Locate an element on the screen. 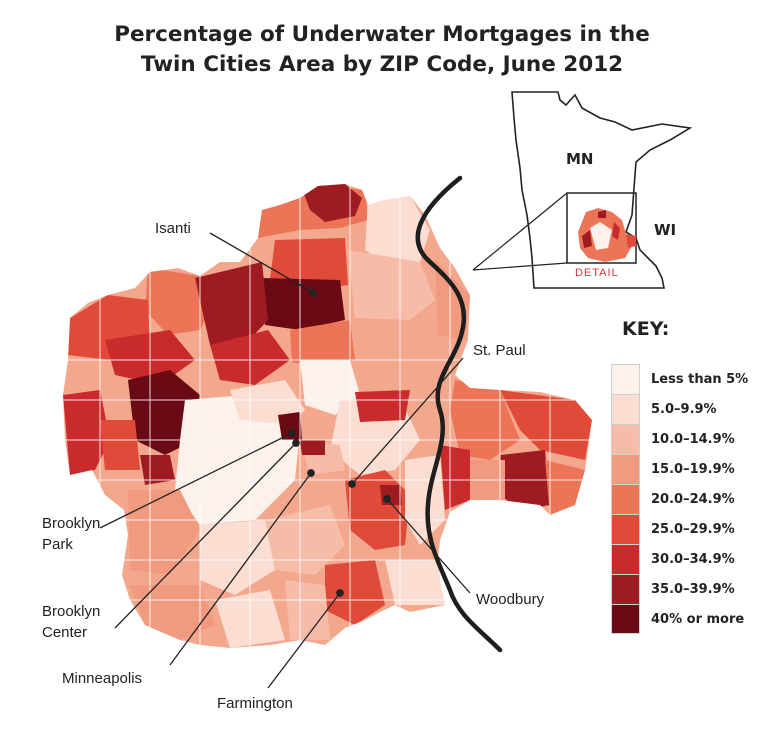 The height and width of the screenshot is (731, 764). legend-item: 25.0–29.9% is located at coordinates (679, 529).